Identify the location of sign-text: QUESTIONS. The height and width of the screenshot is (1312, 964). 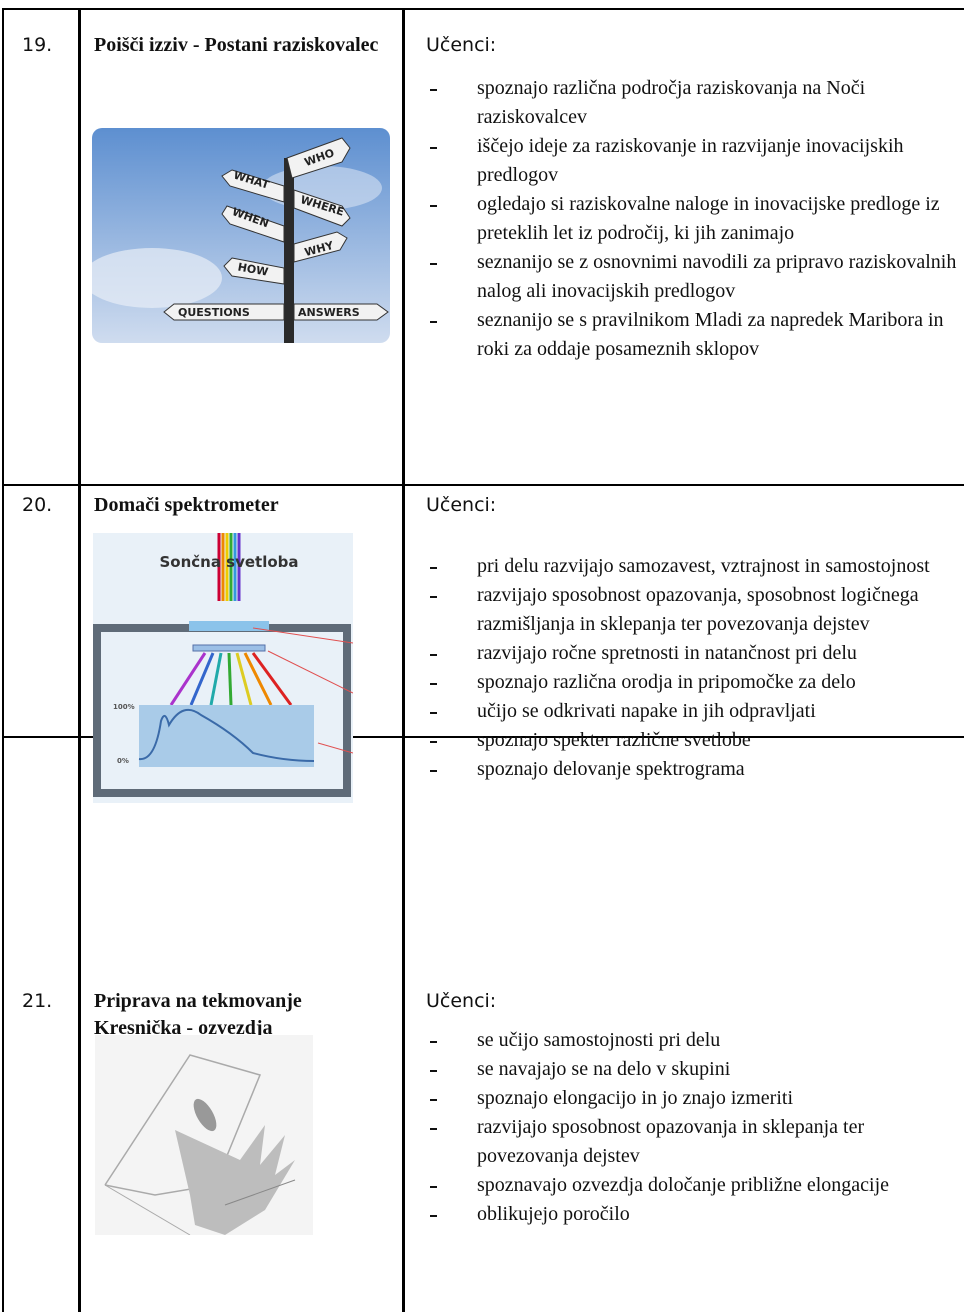
(214, 312).